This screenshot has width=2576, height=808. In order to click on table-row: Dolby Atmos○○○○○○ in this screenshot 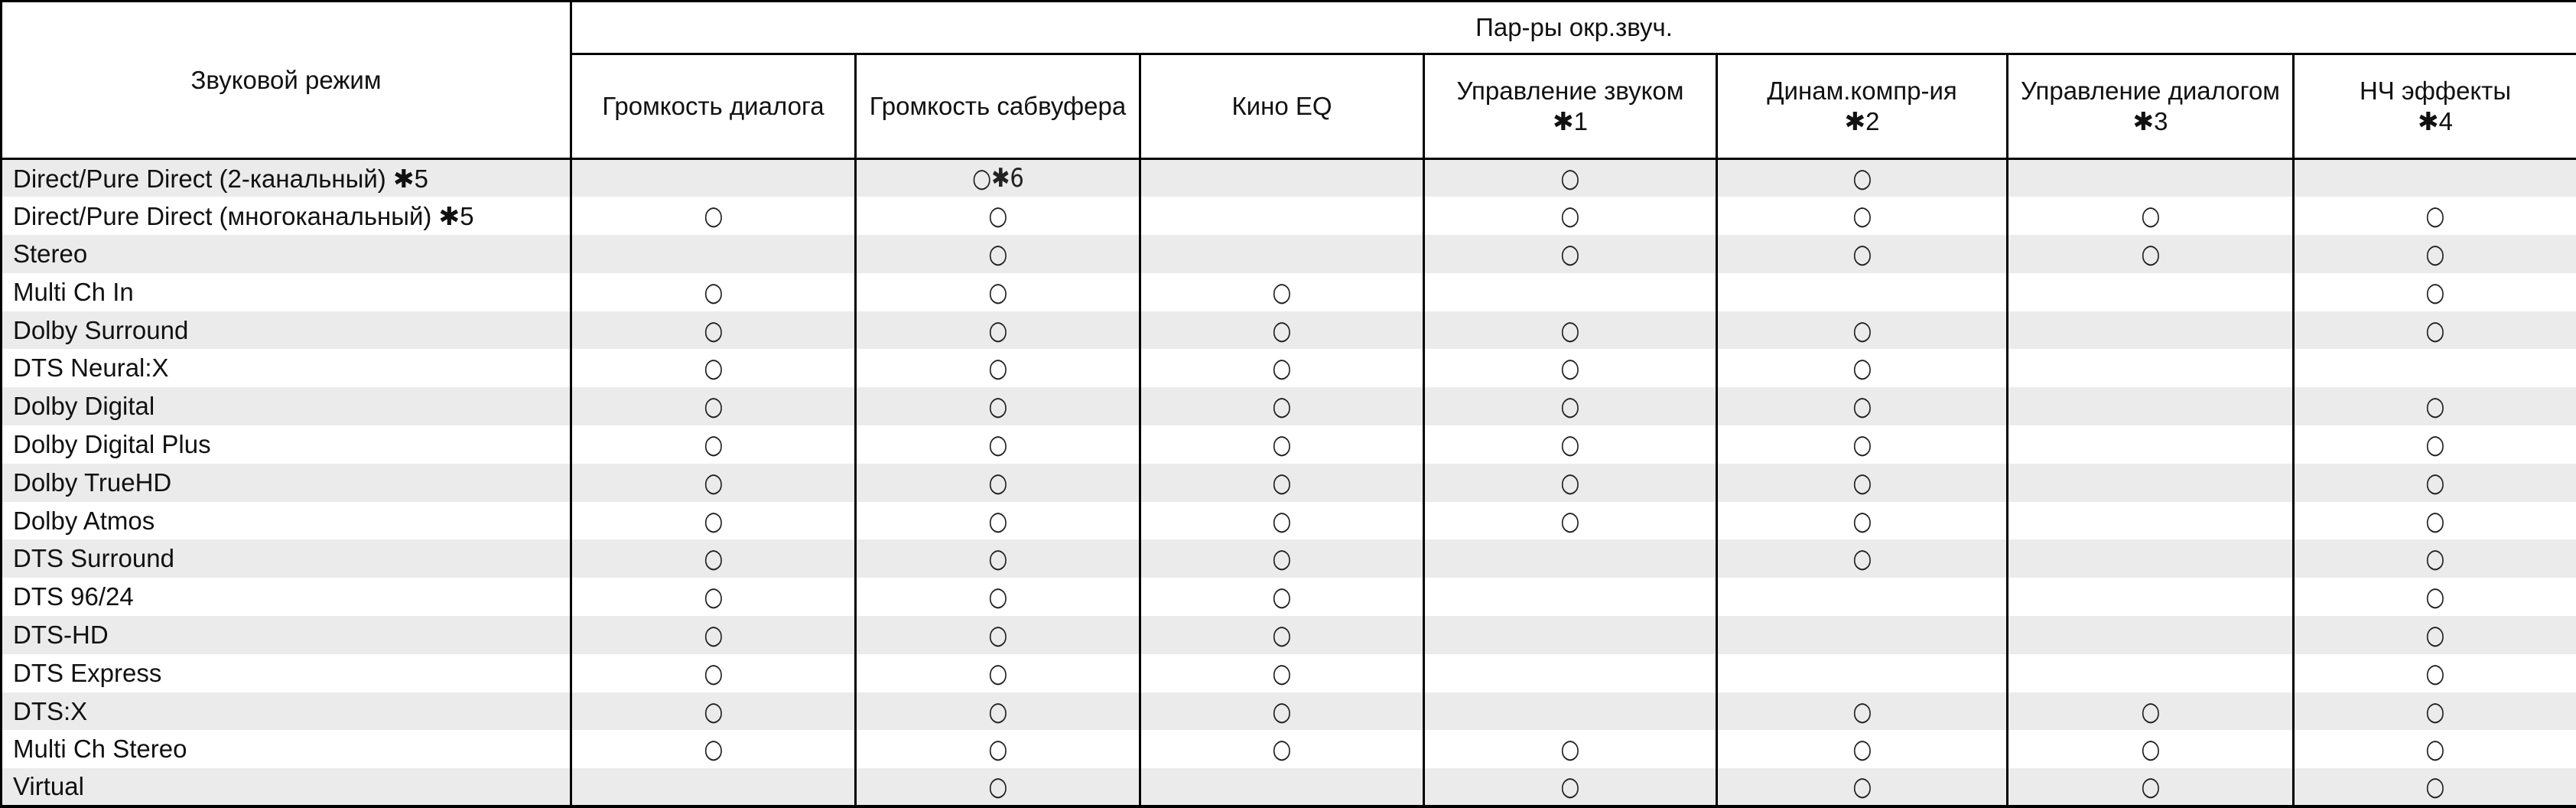, I will do `click(1289, 521)`.